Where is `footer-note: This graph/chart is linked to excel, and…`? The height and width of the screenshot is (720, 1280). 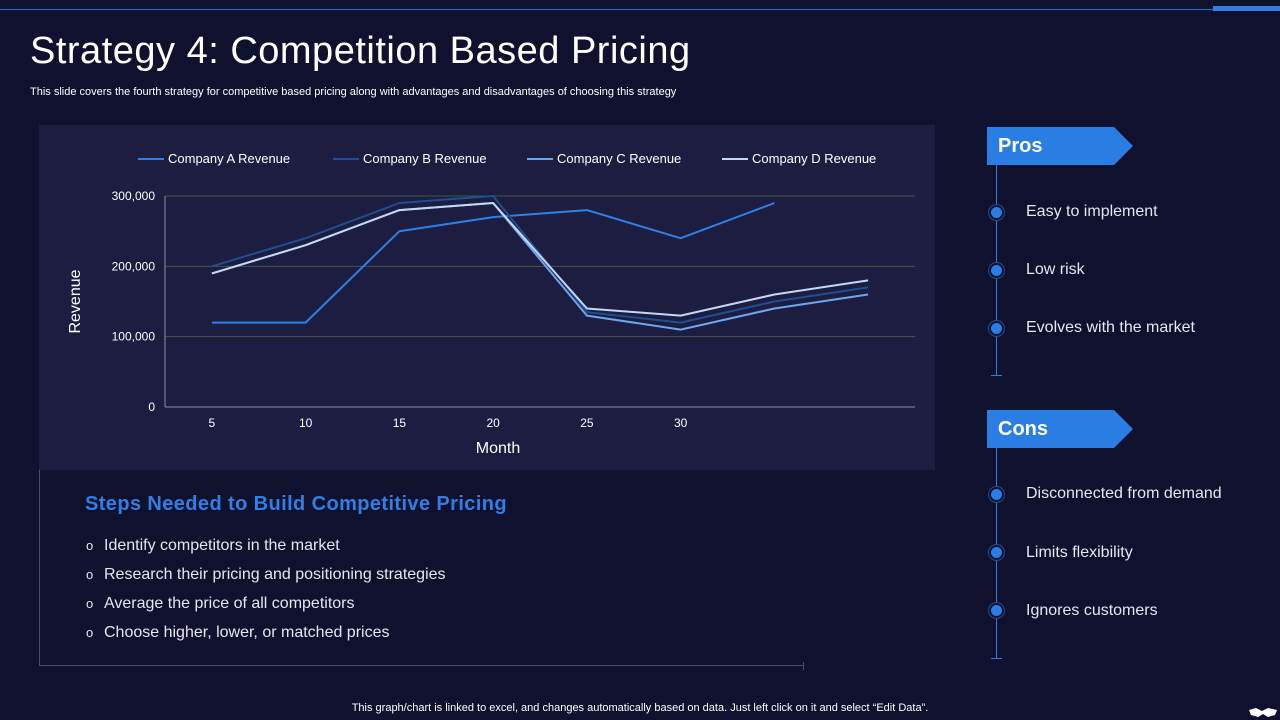
footer-note: This graph/chart is linked to excel, and… is located at coordinates (640, 708).